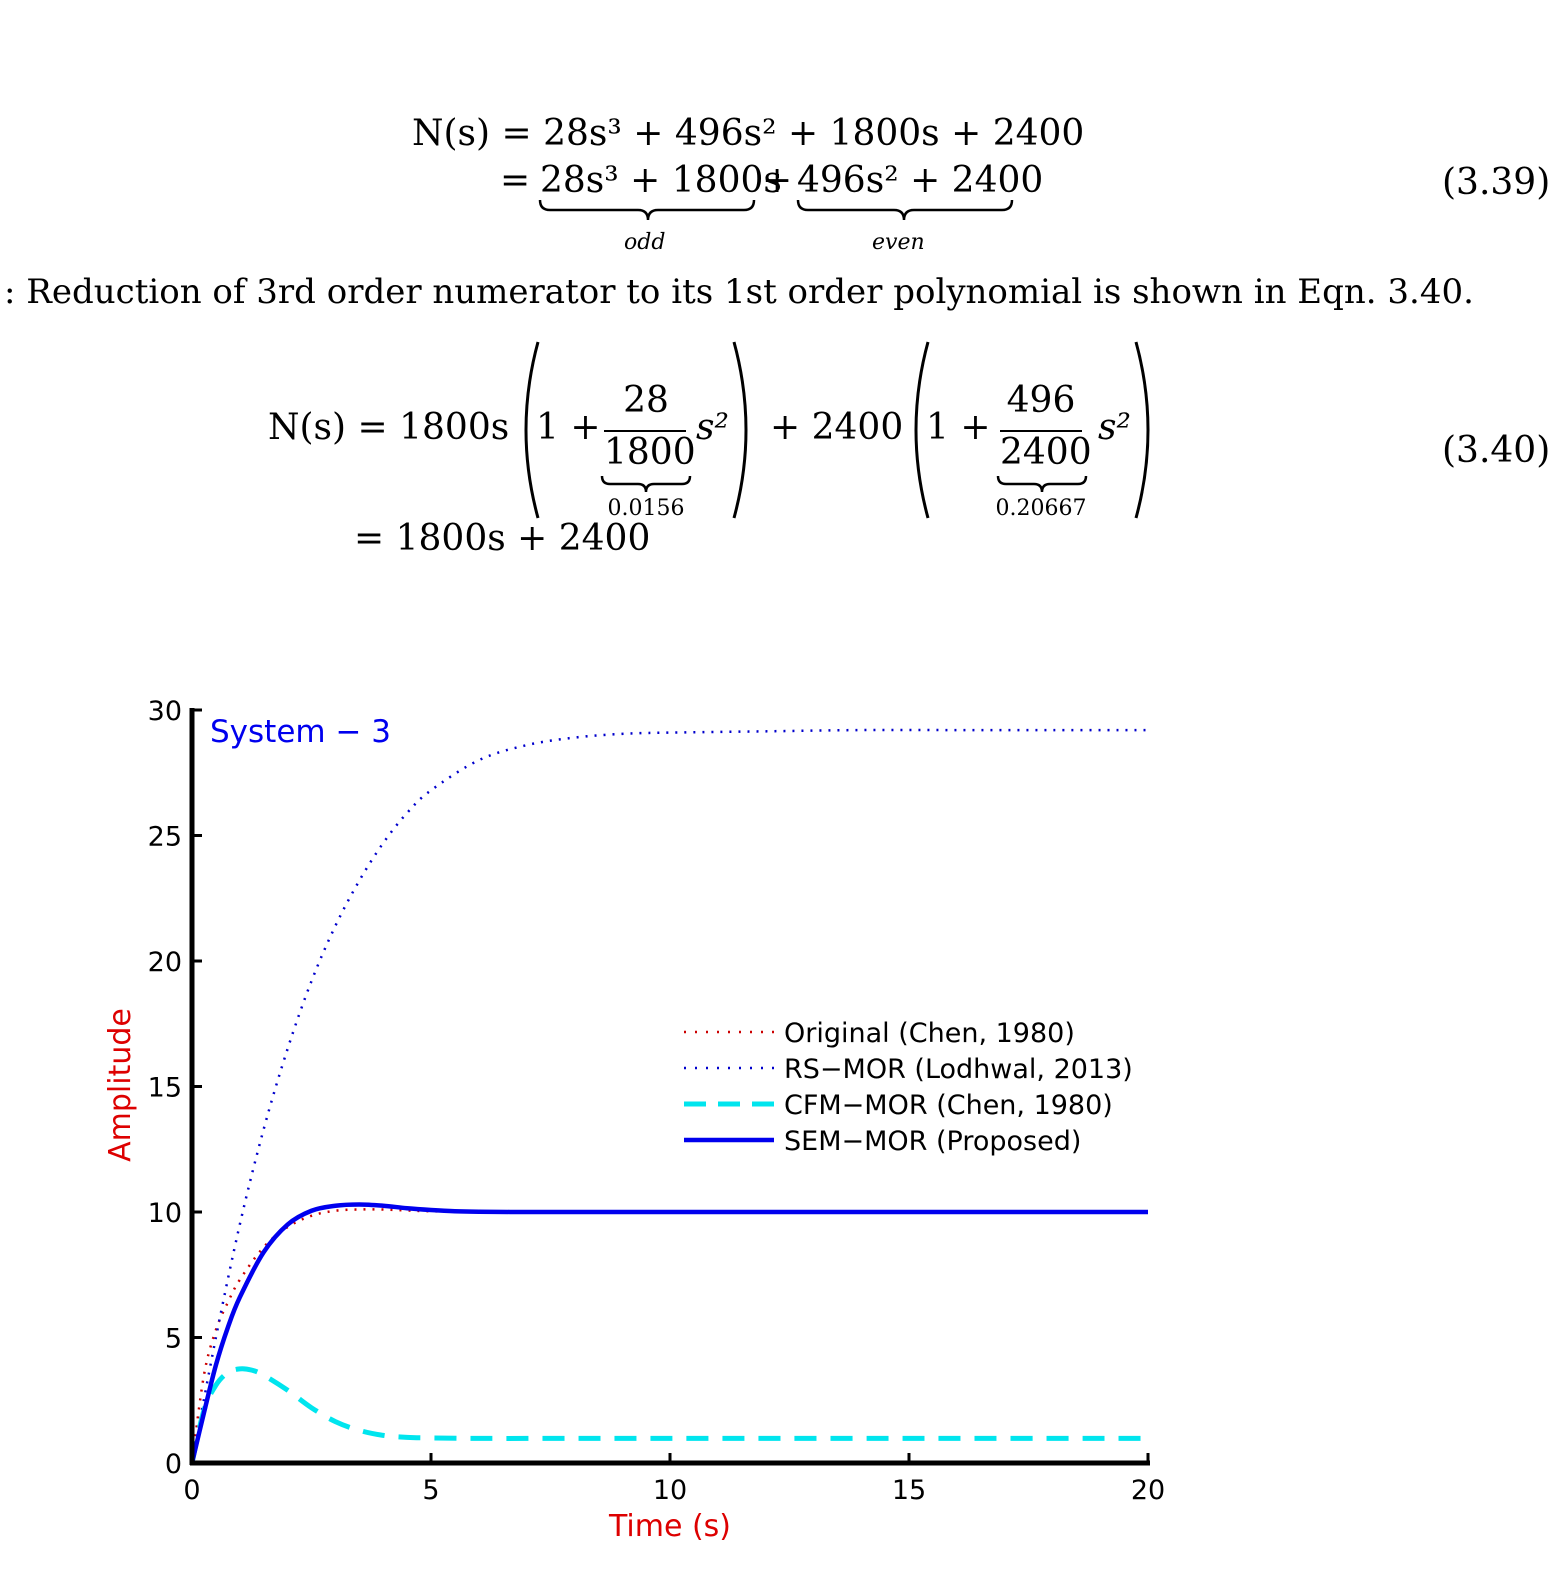 Image resolution: width=1557 pixels, height=1576 pixels. I want to click on eq340-plus-2400: + 2400, so click(837, 427).